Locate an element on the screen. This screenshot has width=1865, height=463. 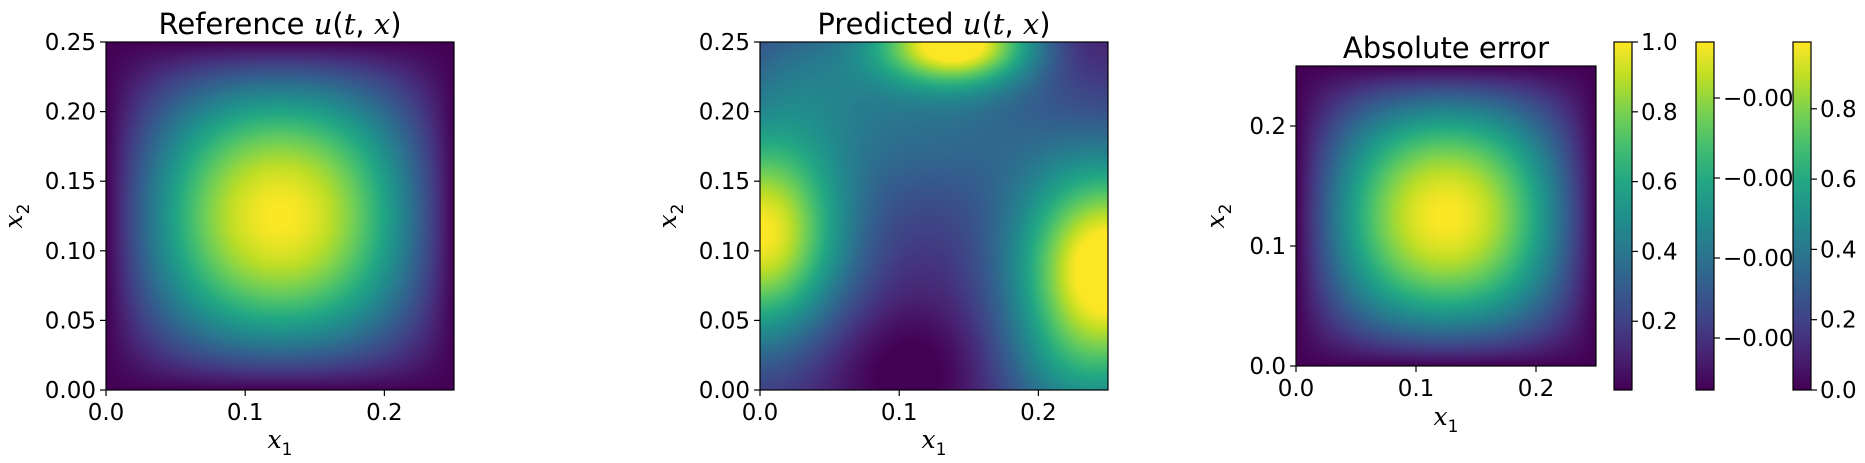
plot-title: Absolute error is located at coordinates (1446, 48).